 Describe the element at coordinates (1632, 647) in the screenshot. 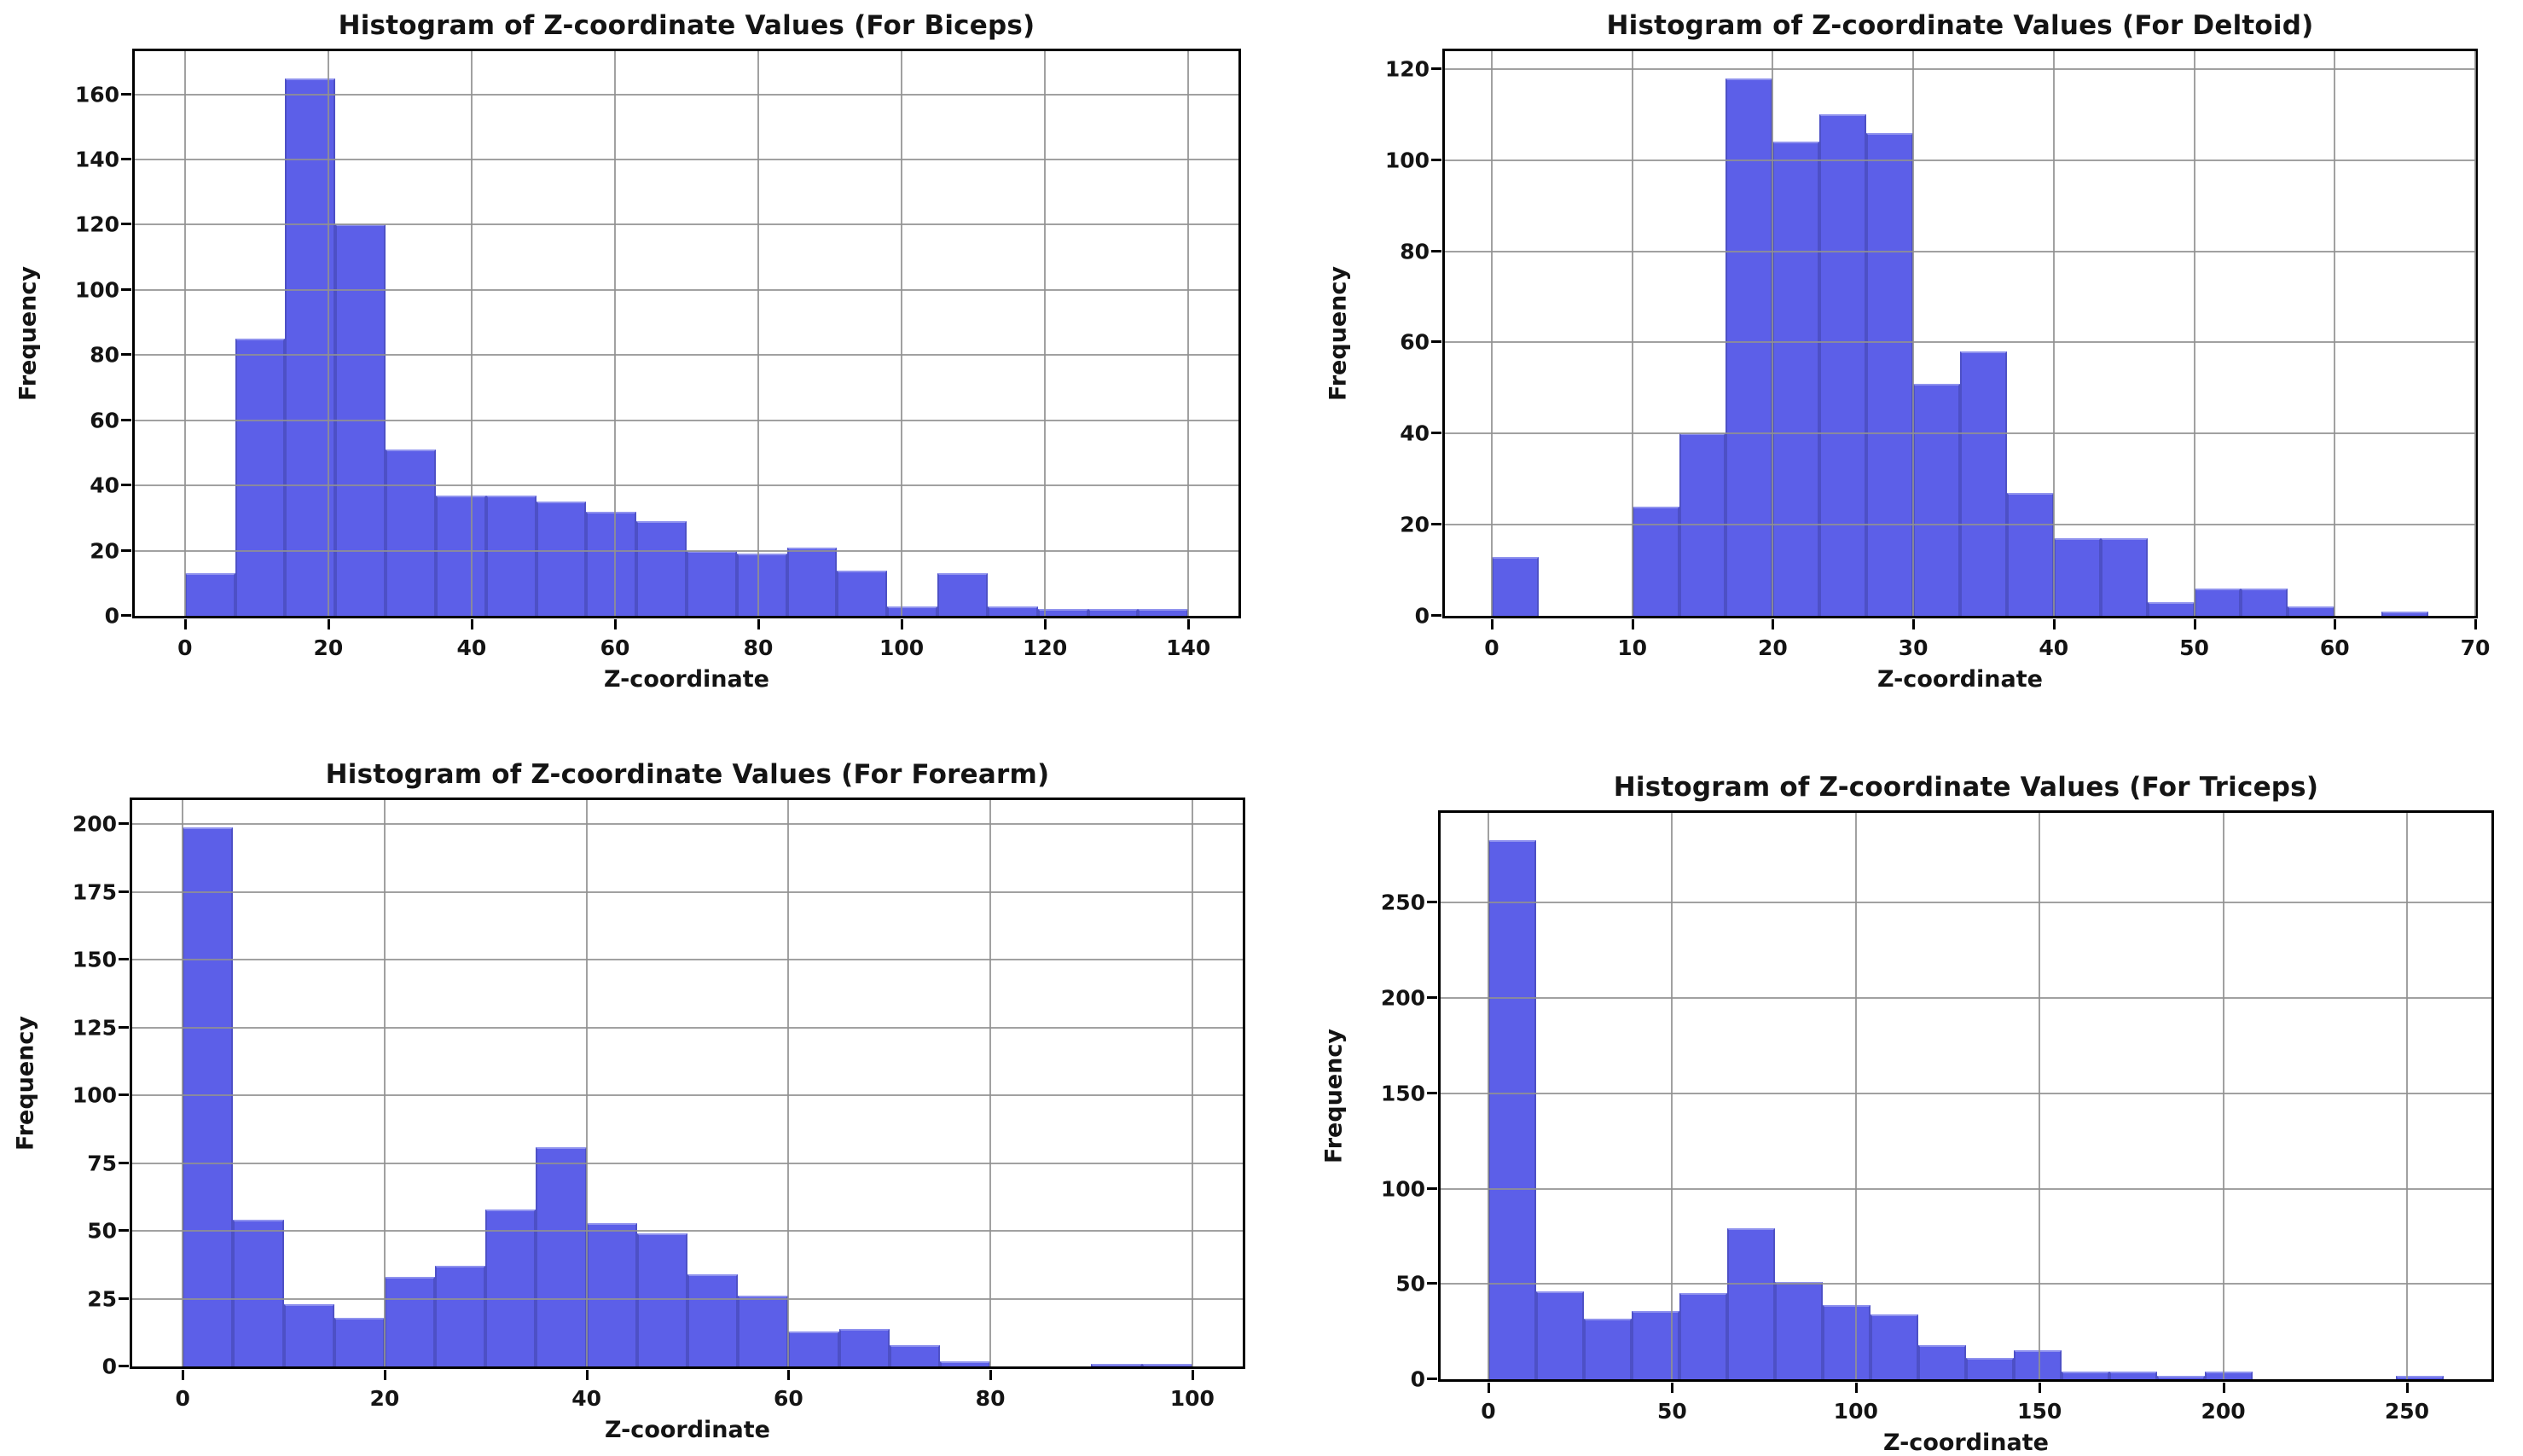

I see `x-tick-label: 10` at that location.